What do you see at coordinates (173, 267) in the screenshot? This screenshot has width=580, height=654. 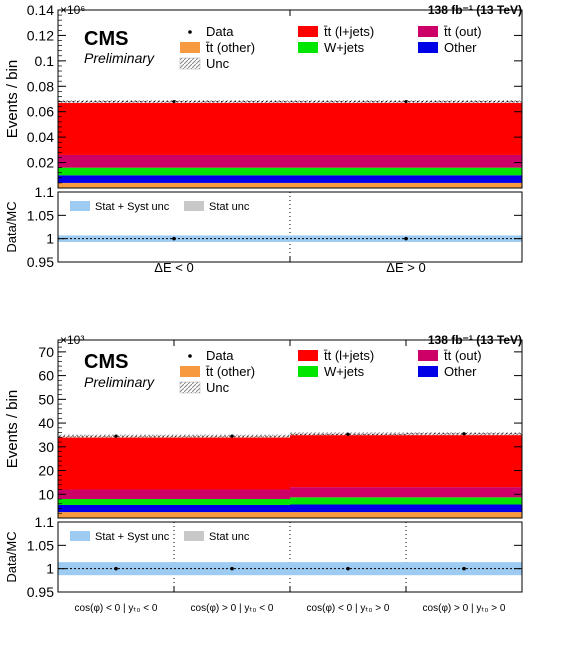 I see `x-category-label: ΔE < 0` at bounding box center [173, 267].